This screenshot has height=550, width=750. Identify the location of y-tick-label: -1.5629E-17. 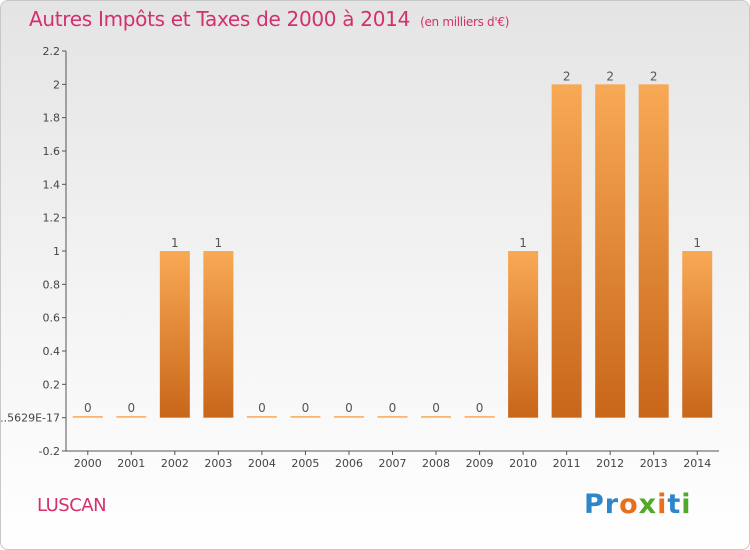
(30, 418).